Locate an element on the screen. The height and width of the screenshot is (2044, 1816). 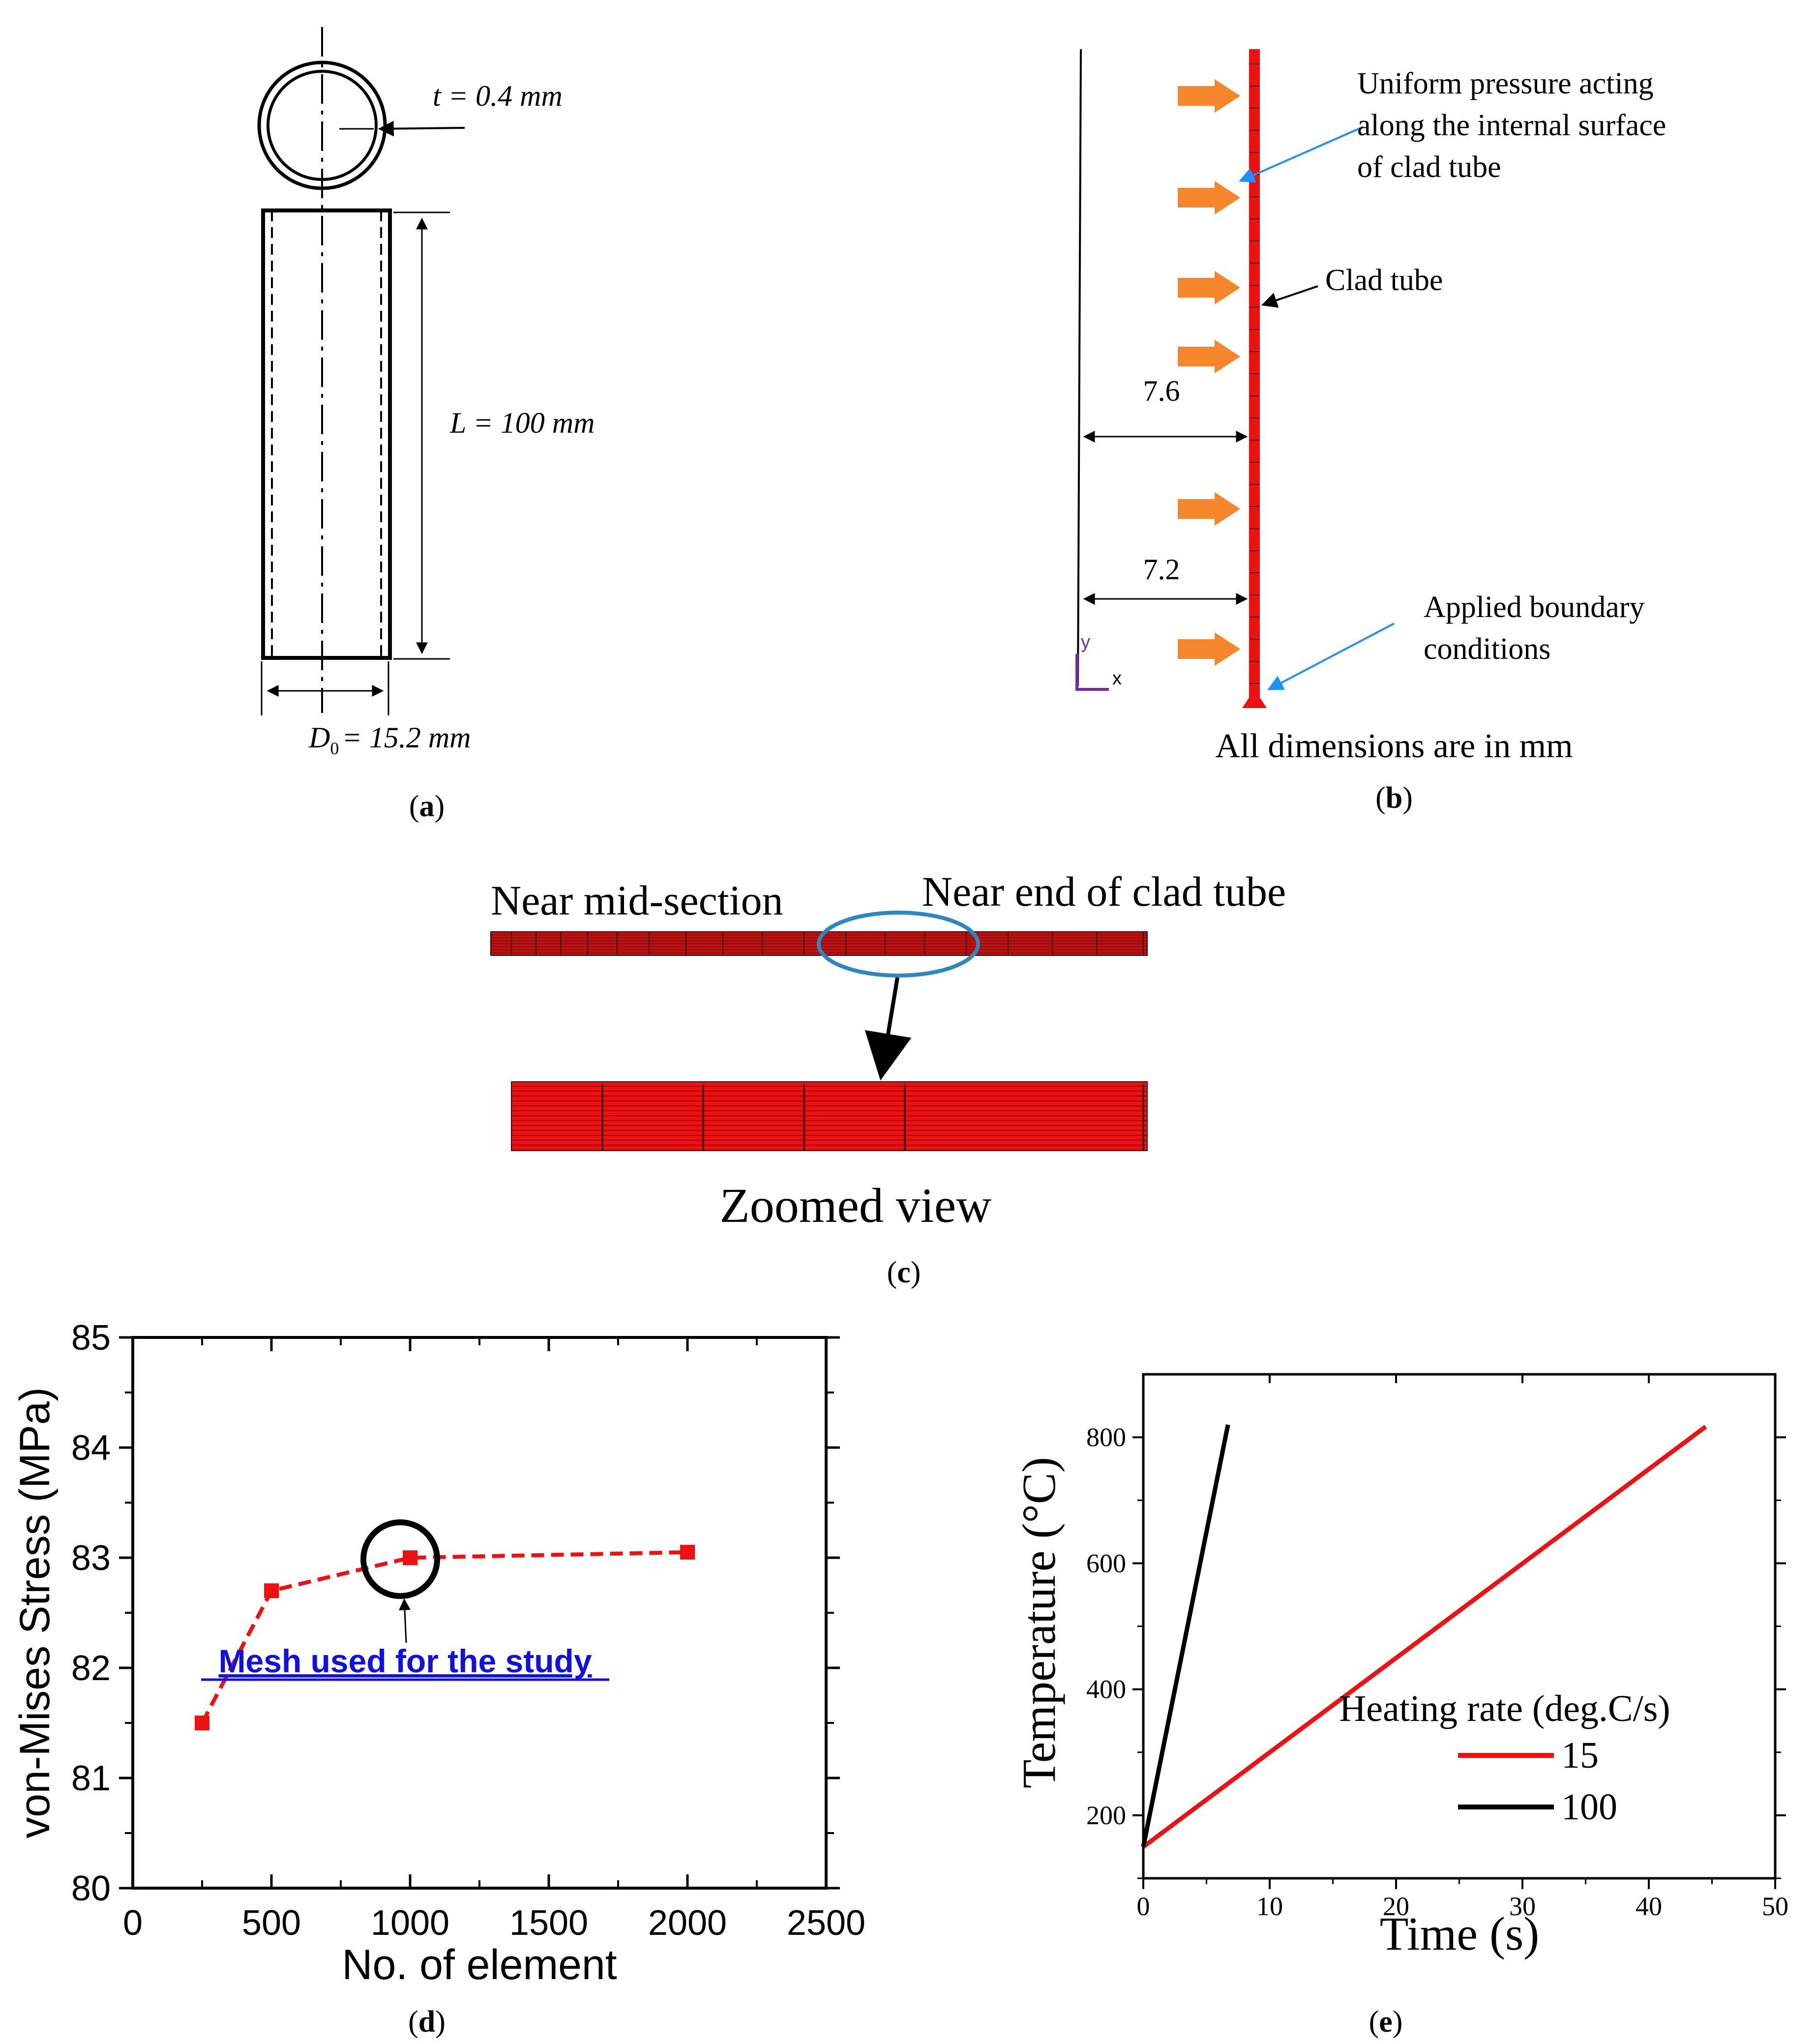
diameter-label: D0 = 15.2 mm is located at coordinates (389, 739).